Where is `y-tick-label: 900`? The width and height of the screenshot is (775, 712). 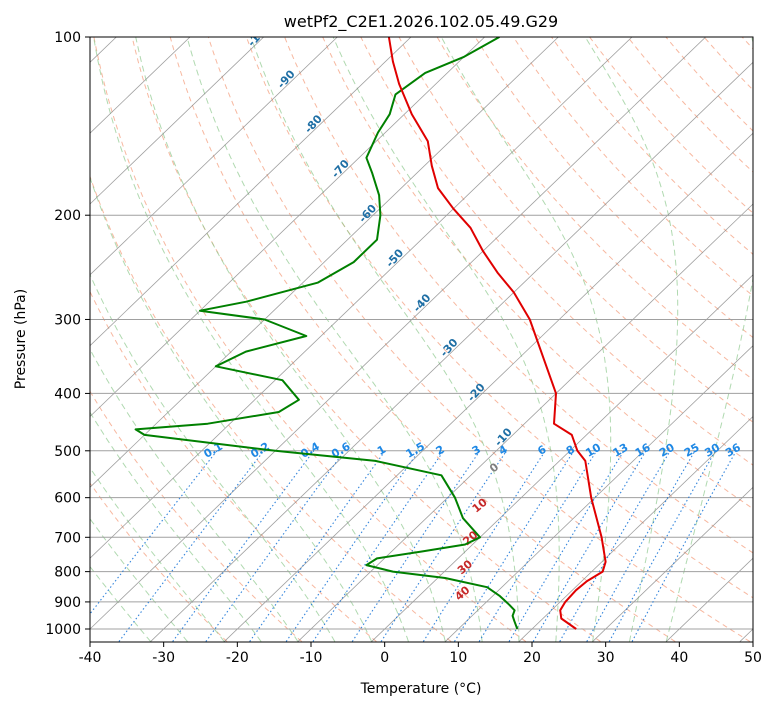 y-tick-label: 900 is located at coordinates (67, 603).